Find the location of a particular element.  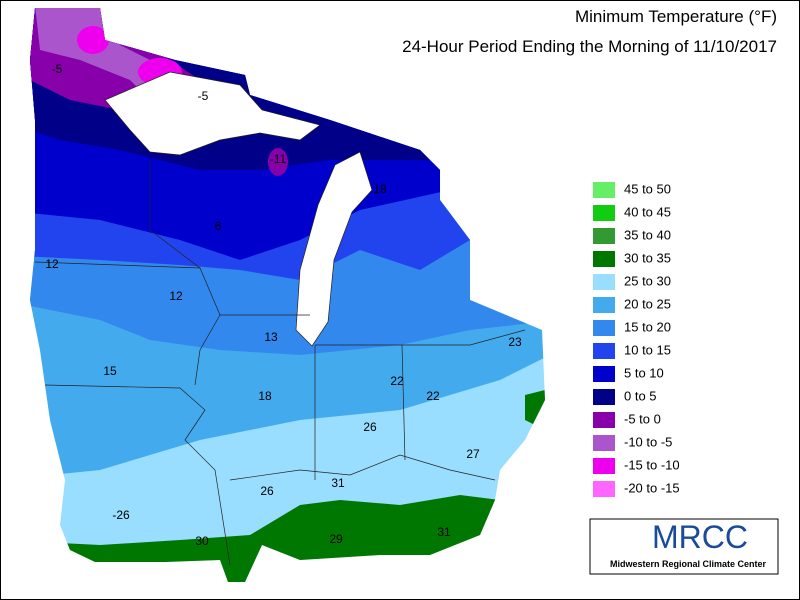

station-value: 27 is located at coordinates (473, 454).